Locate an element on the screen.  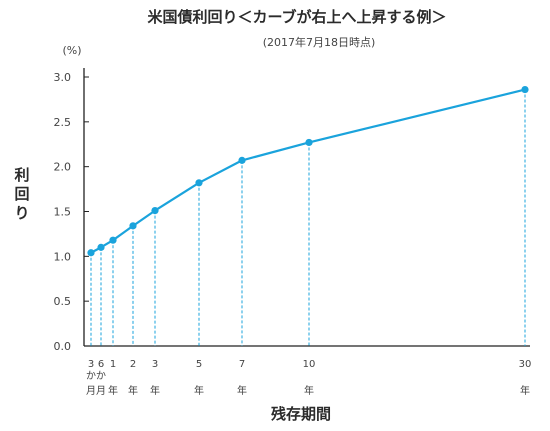
y-tick-label: 2.5 is located at coordinates (63, 122).